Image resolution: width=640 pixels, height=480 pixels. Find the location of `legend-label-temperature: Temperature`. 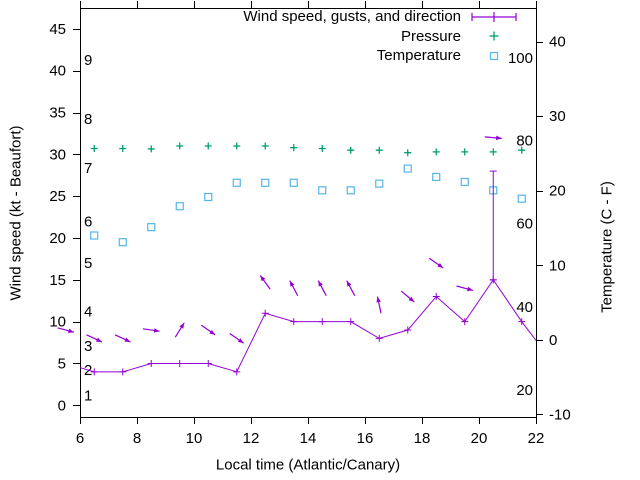

legend-label-temperature: Temperature is located at coordinates (418, 56).